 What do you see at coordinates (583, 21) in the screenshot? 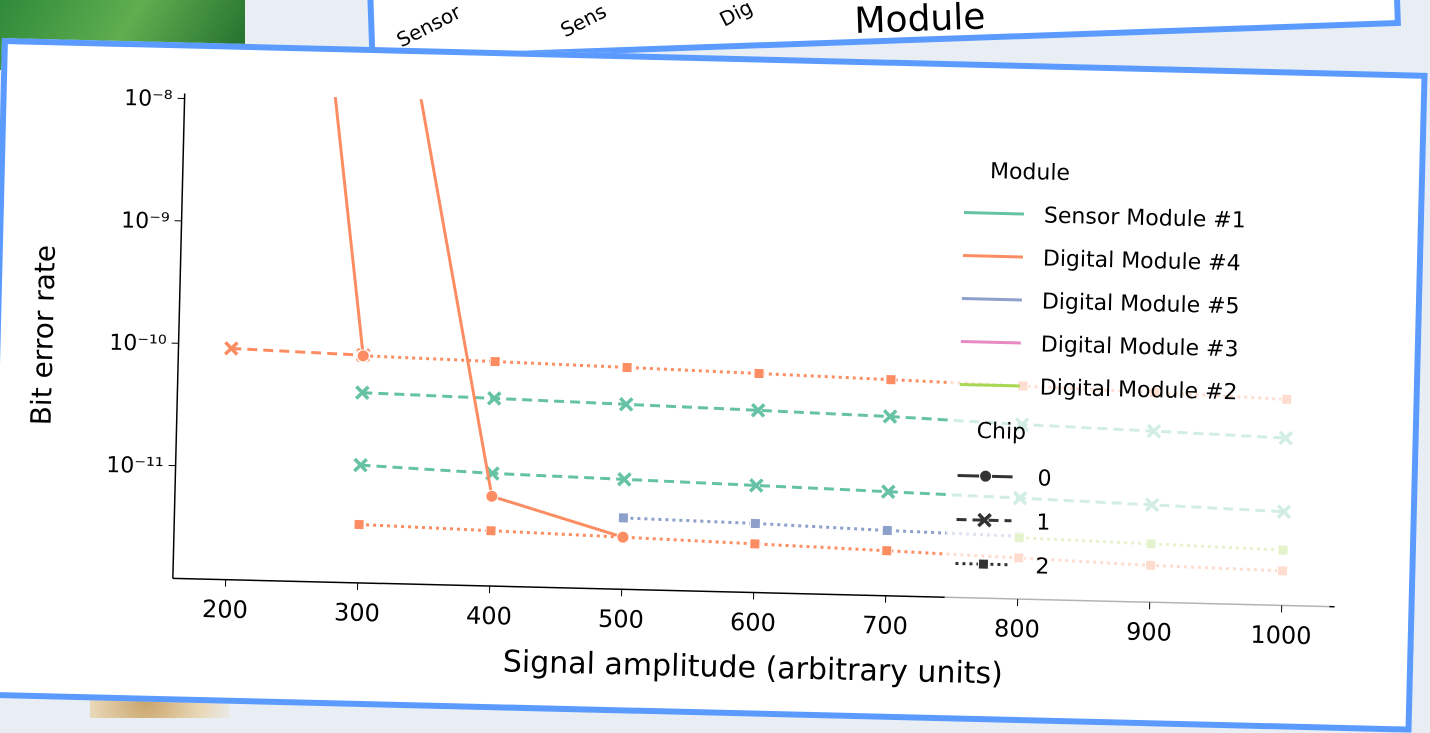
I see `tick-label: Sens` at bounding box center [583, 21].